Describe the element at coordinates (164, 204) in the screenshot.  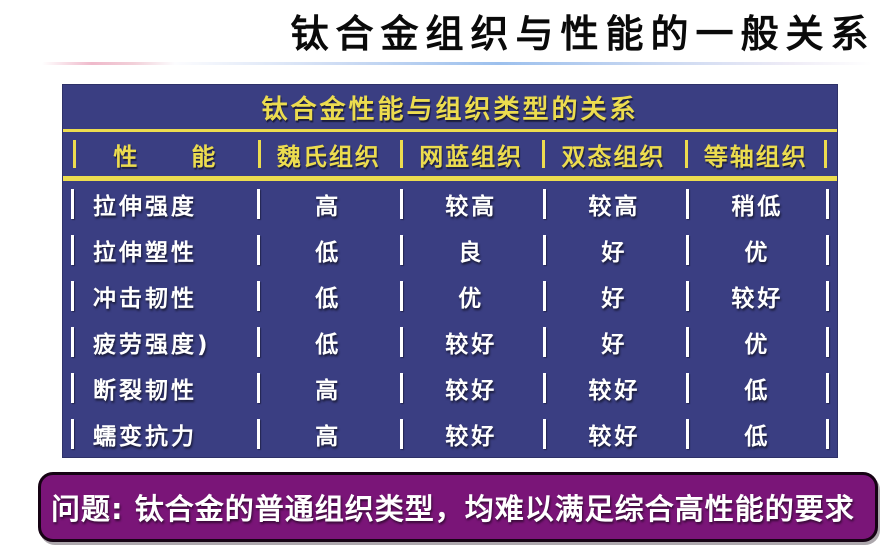
I see `property-cell: 拉伸强度` at that location.